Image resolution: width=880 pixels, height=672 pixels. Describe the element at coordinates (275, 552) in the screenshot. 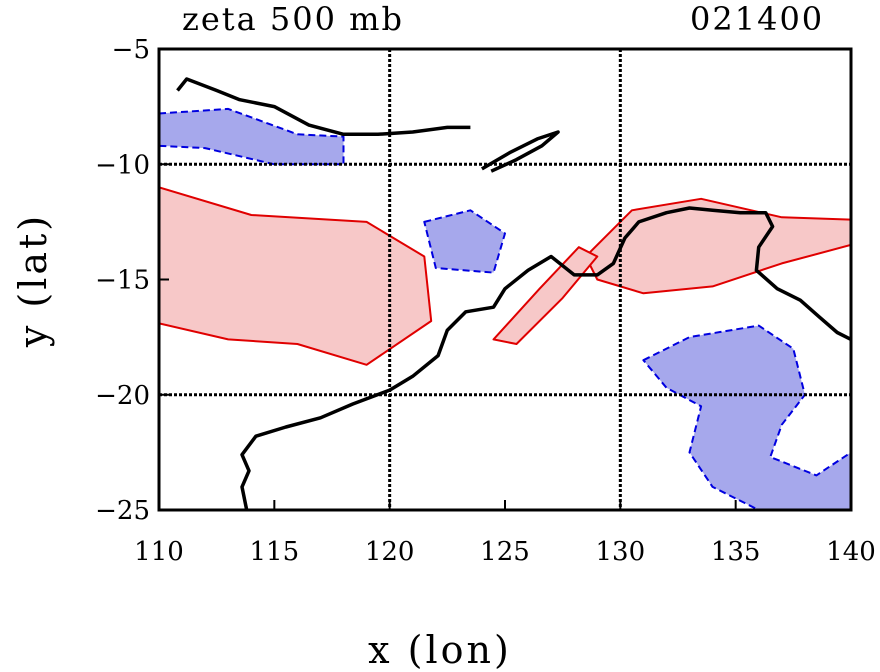

I see `x-tick-label-115: 115` at that location.